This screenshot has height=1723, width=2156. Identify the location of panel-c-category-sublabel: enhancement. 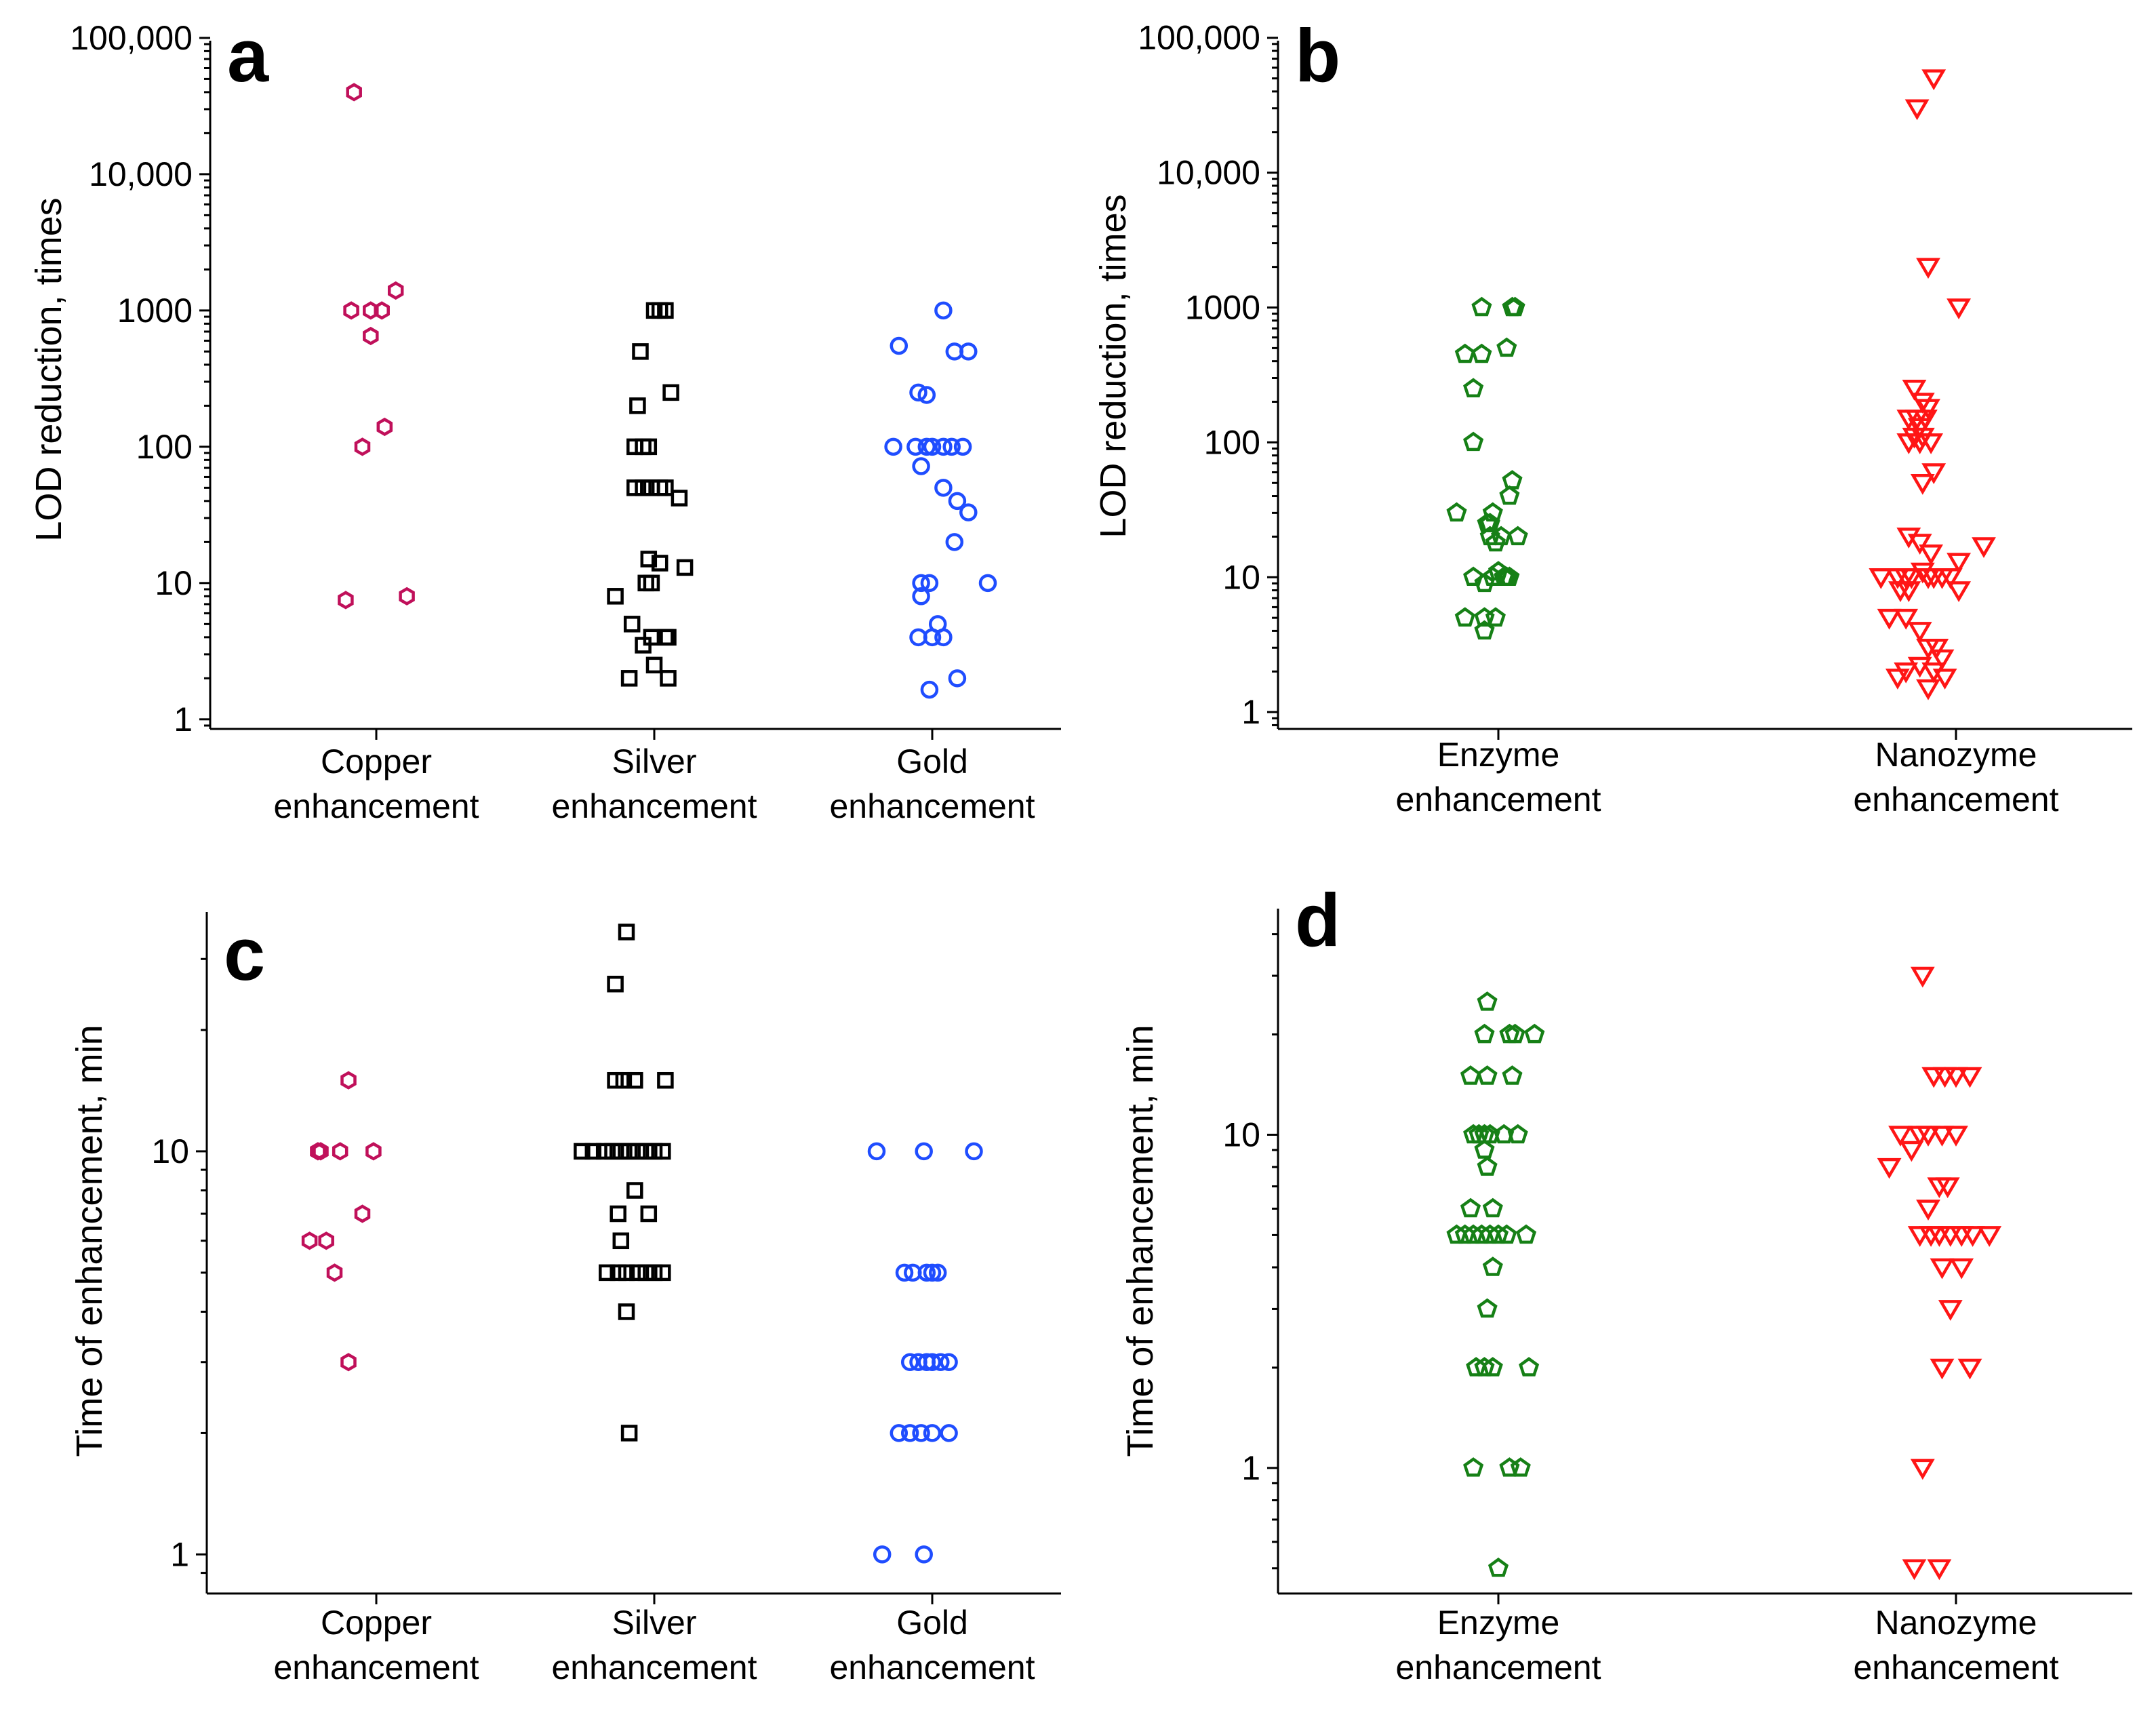
(654, 1667).